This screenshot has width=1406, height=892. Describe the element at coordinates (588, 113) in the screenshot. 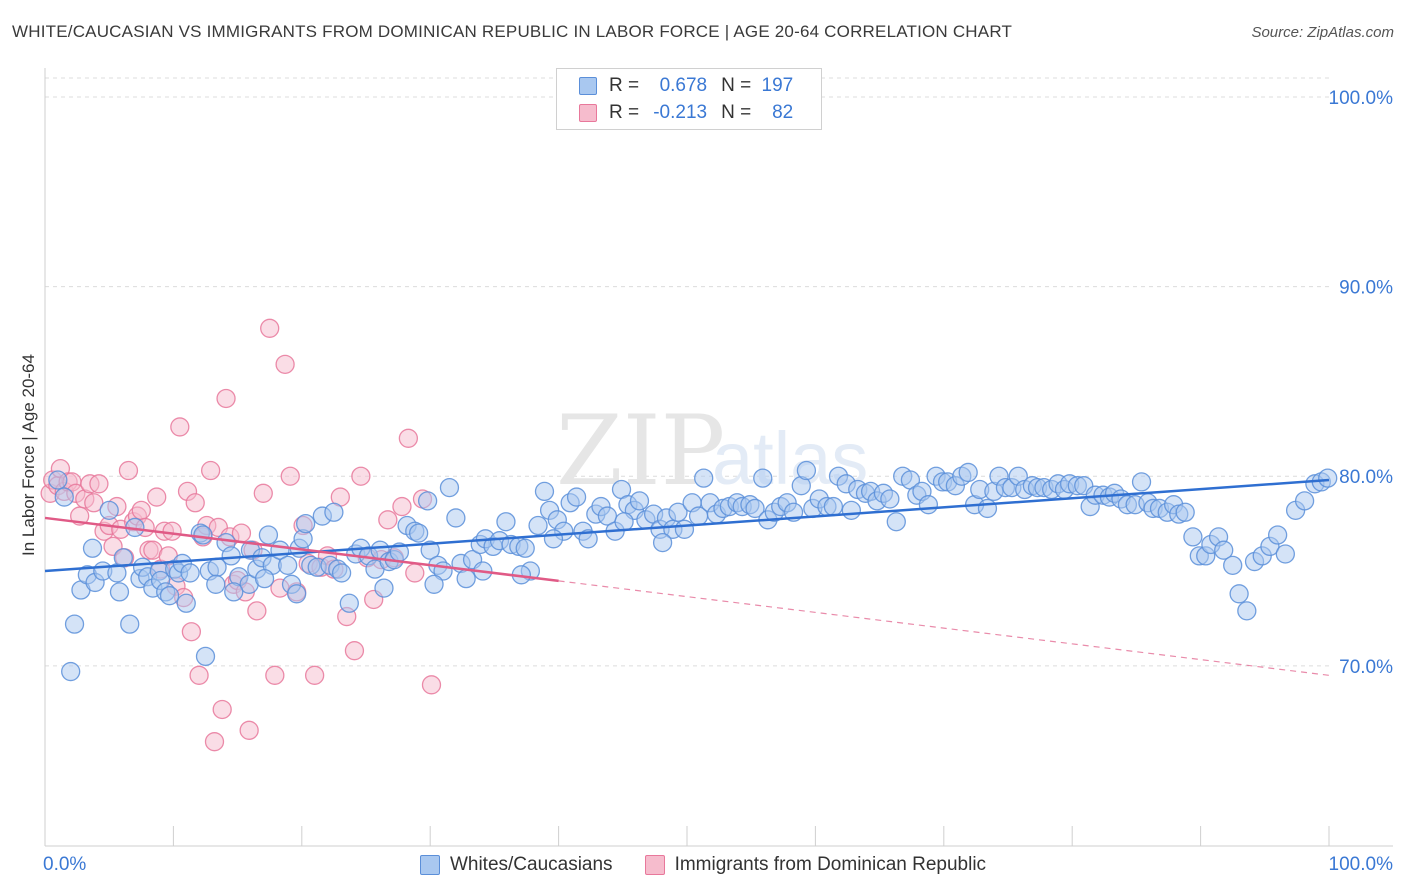

I see `legend-swatch-pink` at that location.